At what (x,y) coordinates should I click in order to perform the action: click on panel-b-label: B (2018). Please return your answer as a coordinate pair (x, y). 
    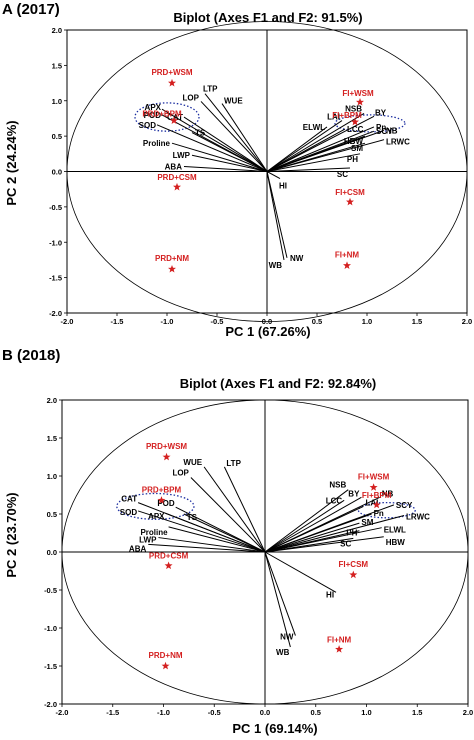
    Looking at the image, I should click on (31, 355).